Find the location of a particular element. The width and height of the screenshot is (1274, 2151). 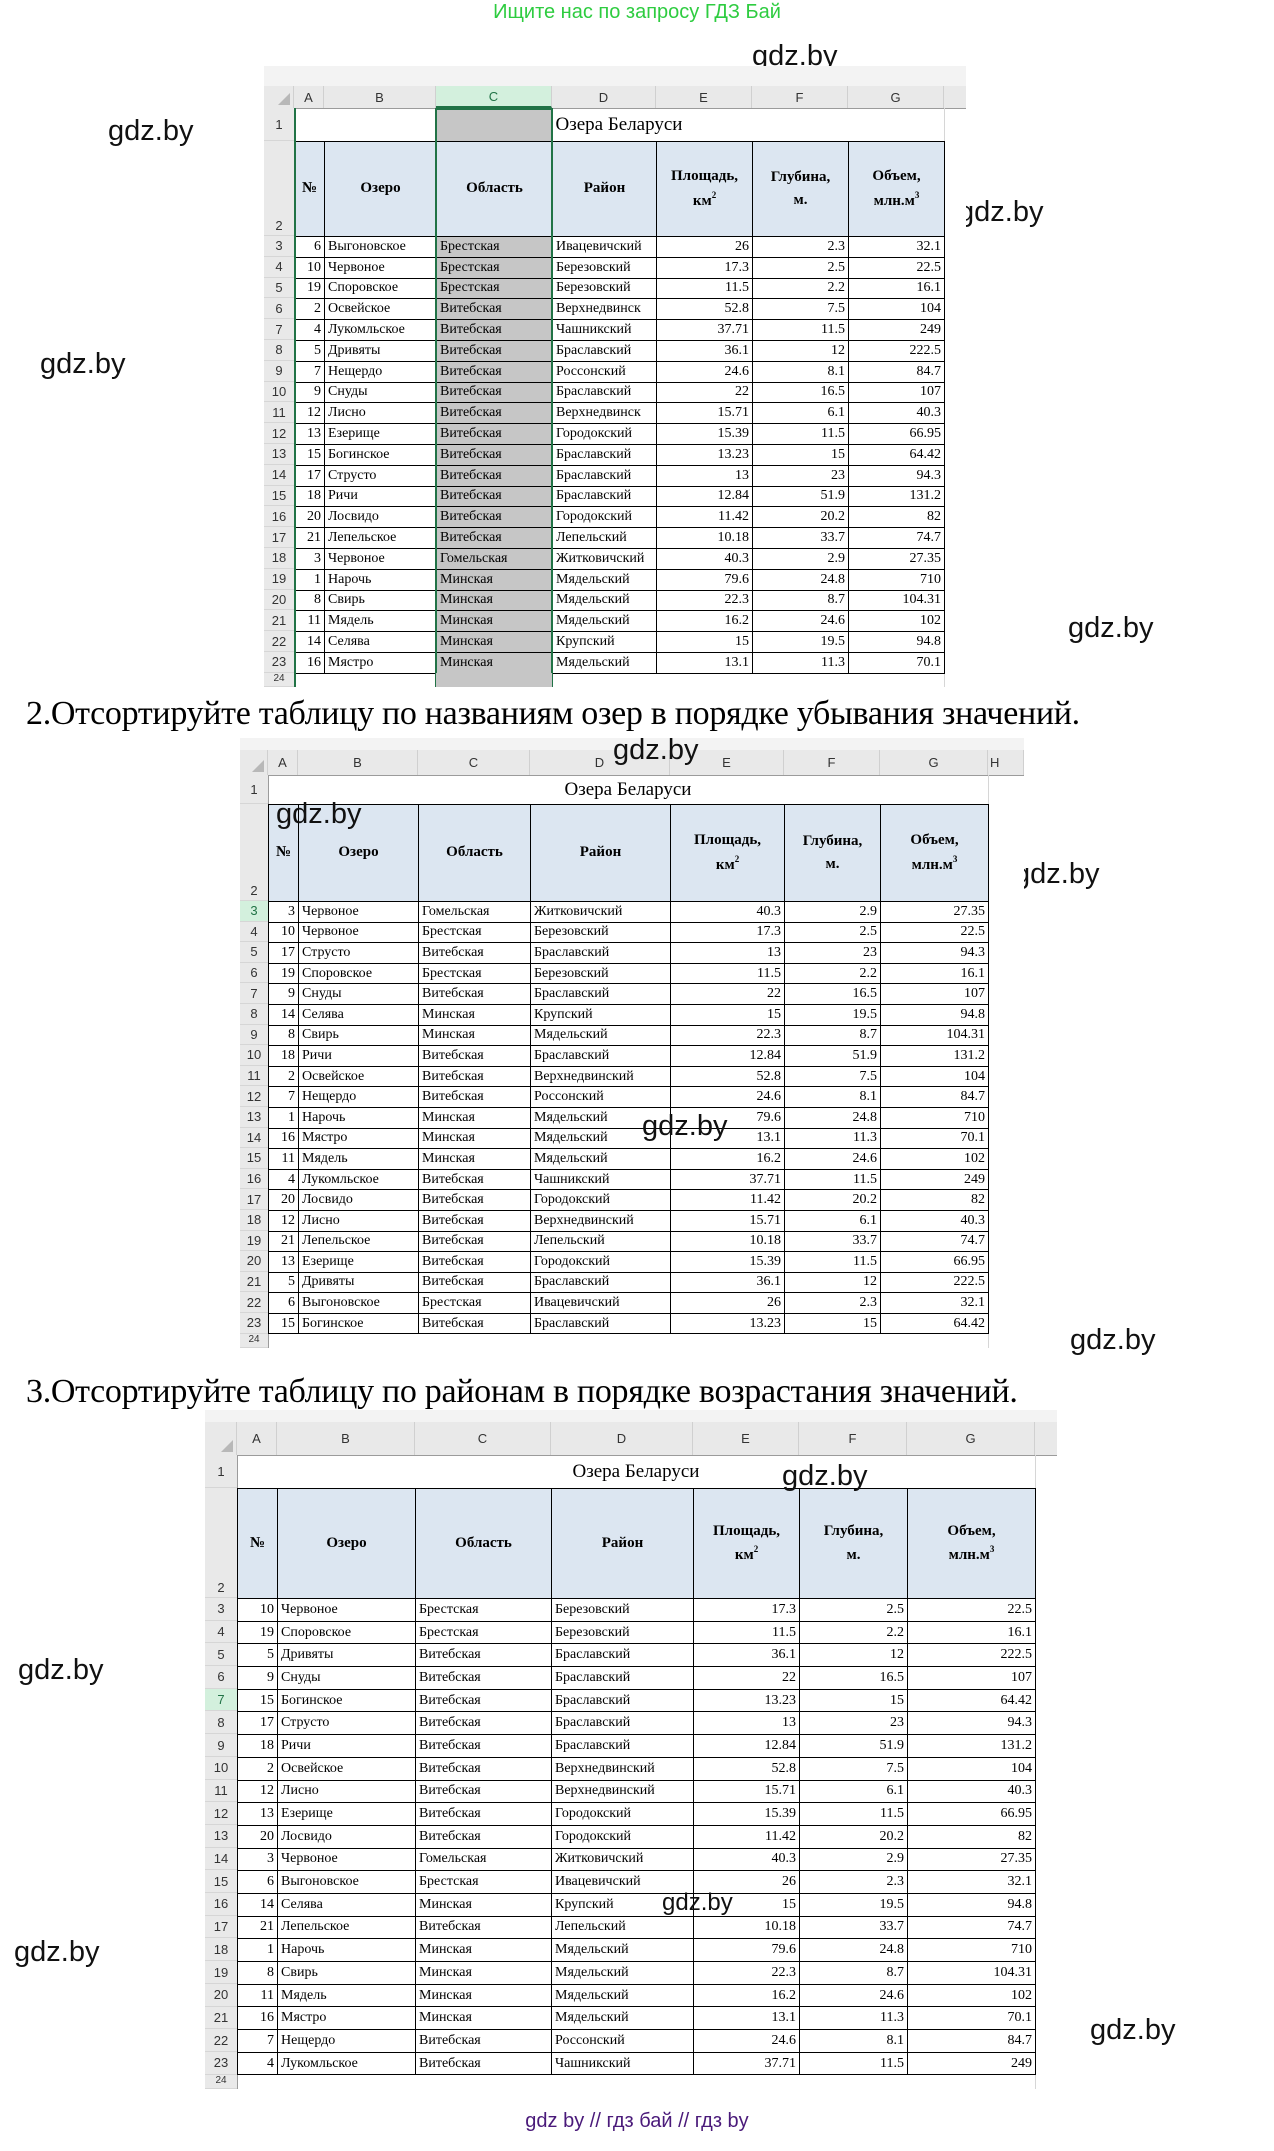

row-header: 5 is located at coordinates (254, 952).